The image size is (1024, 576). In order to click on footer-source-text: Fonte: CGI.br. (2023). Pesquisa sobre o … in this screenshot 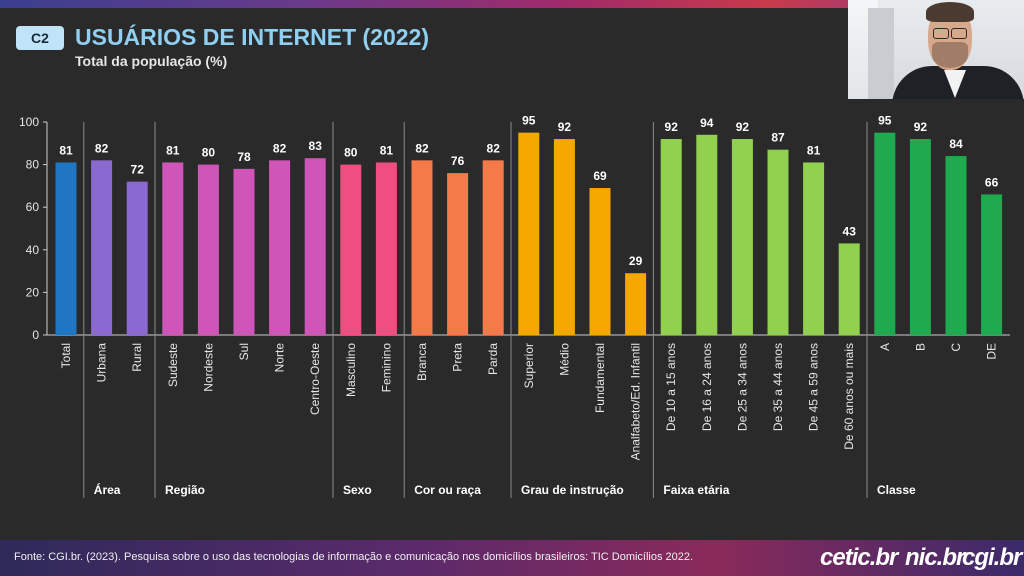, I will do `click(354, 557)`.